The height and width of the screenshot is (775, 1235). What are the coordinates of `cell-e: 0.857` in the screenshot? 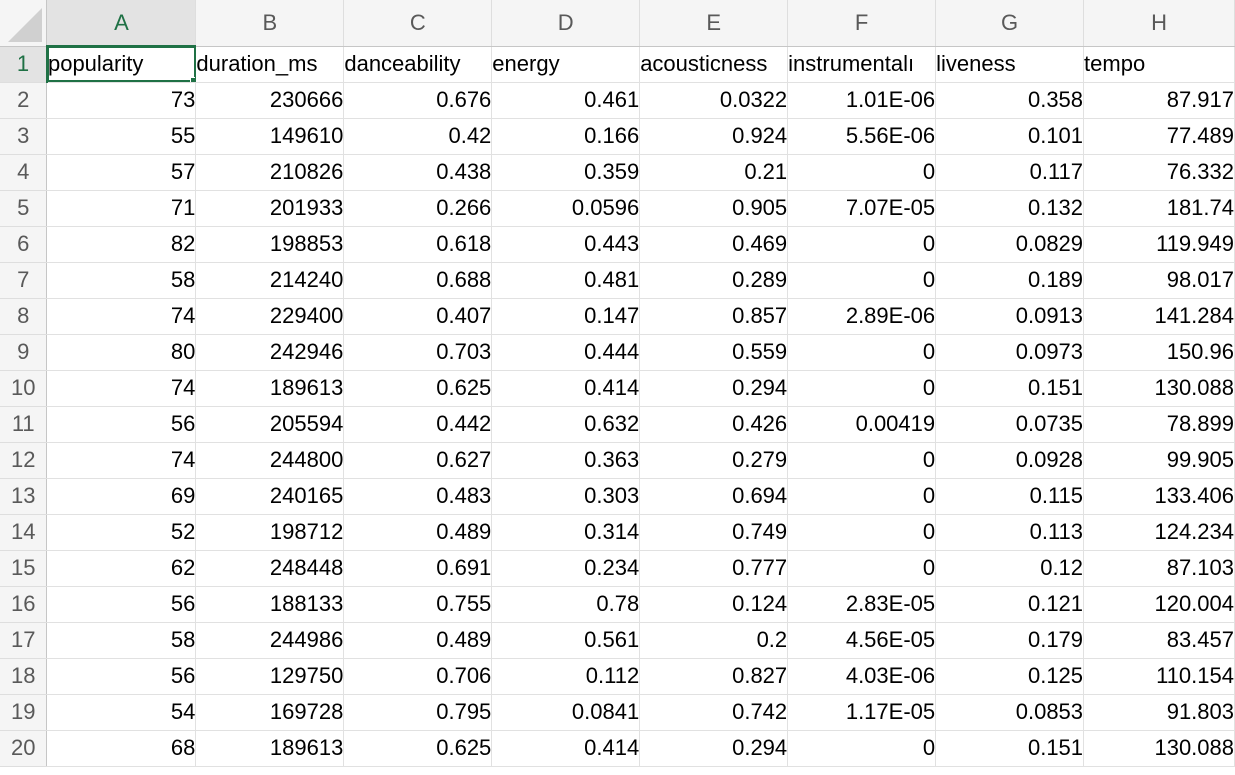 It's located at (714, 316).